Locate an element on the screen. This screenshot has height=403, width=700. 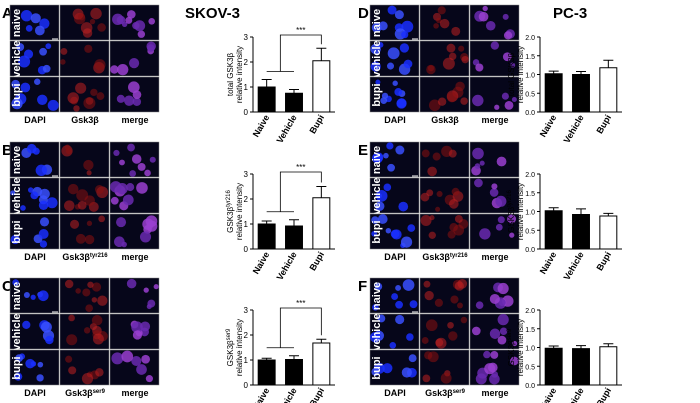
panel-letter: F is located at coordinates (362, 286).